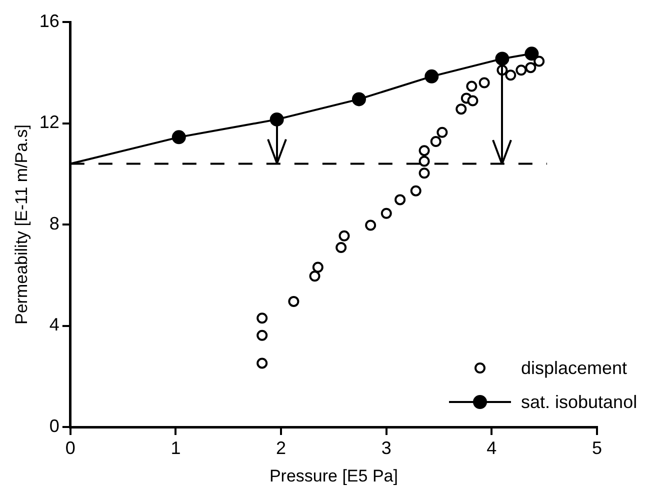  I want to click on x-tick-label: 1, so click(175, 448).